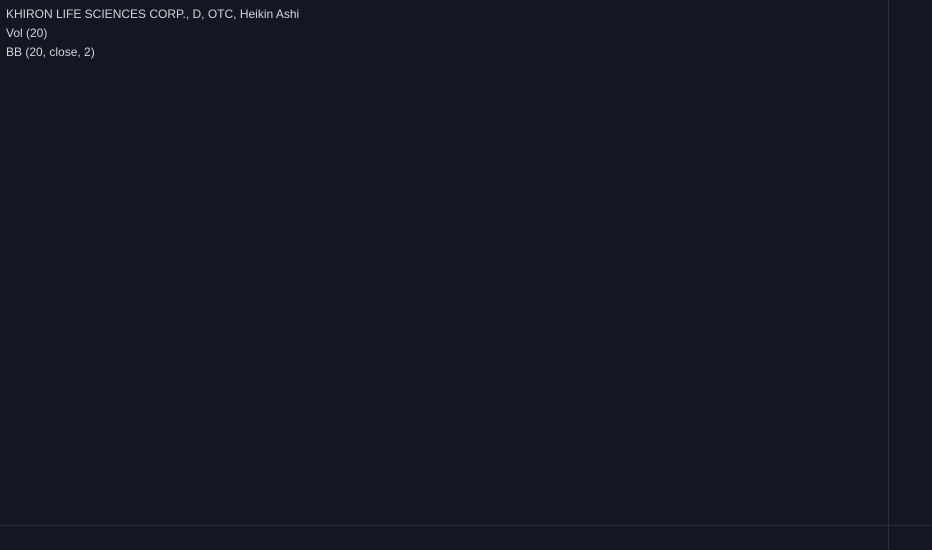  What do you see at coordinates (50, 52) in the screenshot?
I see `indicator-label: BB (20, close, 2)` at bounding box center [50, 52].